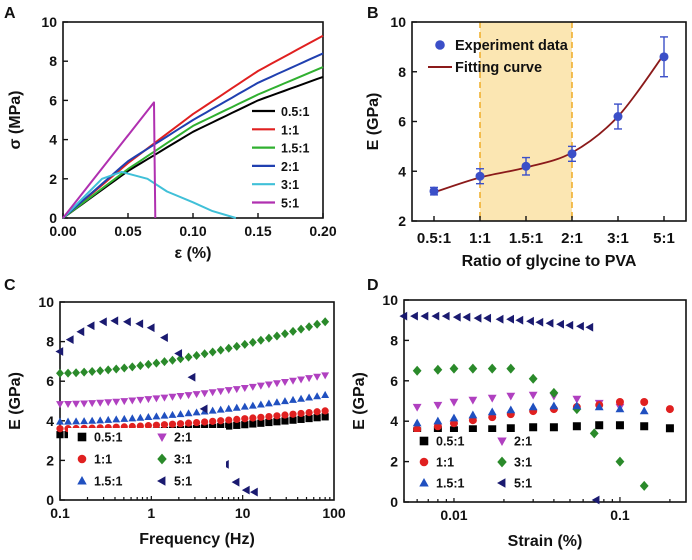 This screenshot has width=692, height=560. I want to click on panel-c-x-tick-label: 1, so click(151, 513).